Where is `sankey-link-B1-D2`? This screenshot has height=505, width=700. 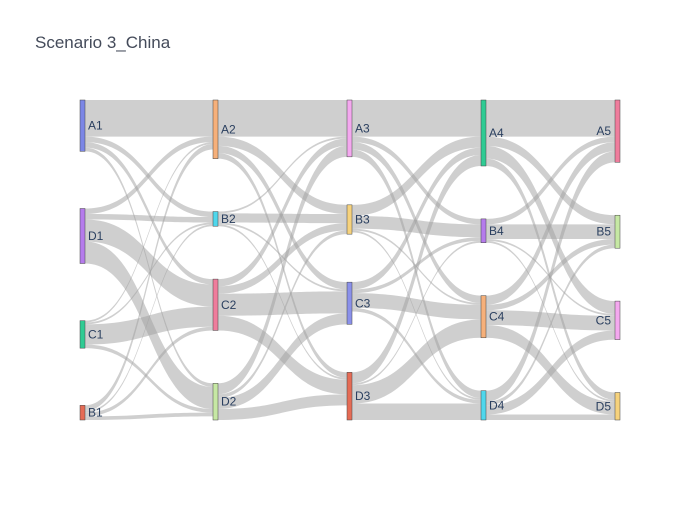 sankey-link-B1-D2 is located at coordinates (149, 416).